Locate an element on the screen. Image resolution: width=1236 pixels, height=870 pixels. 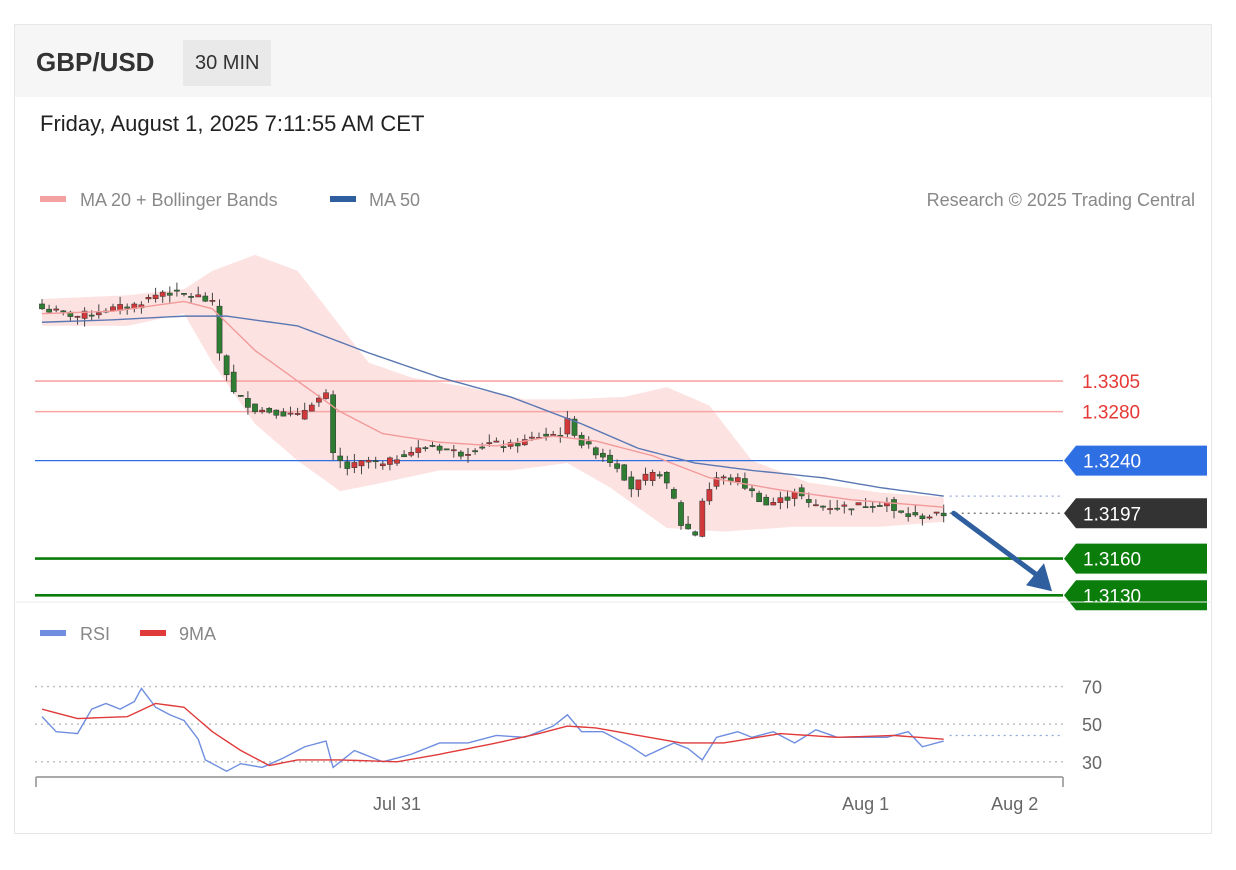
legend-swatch-ma20 is located at coordinates (53, 199).